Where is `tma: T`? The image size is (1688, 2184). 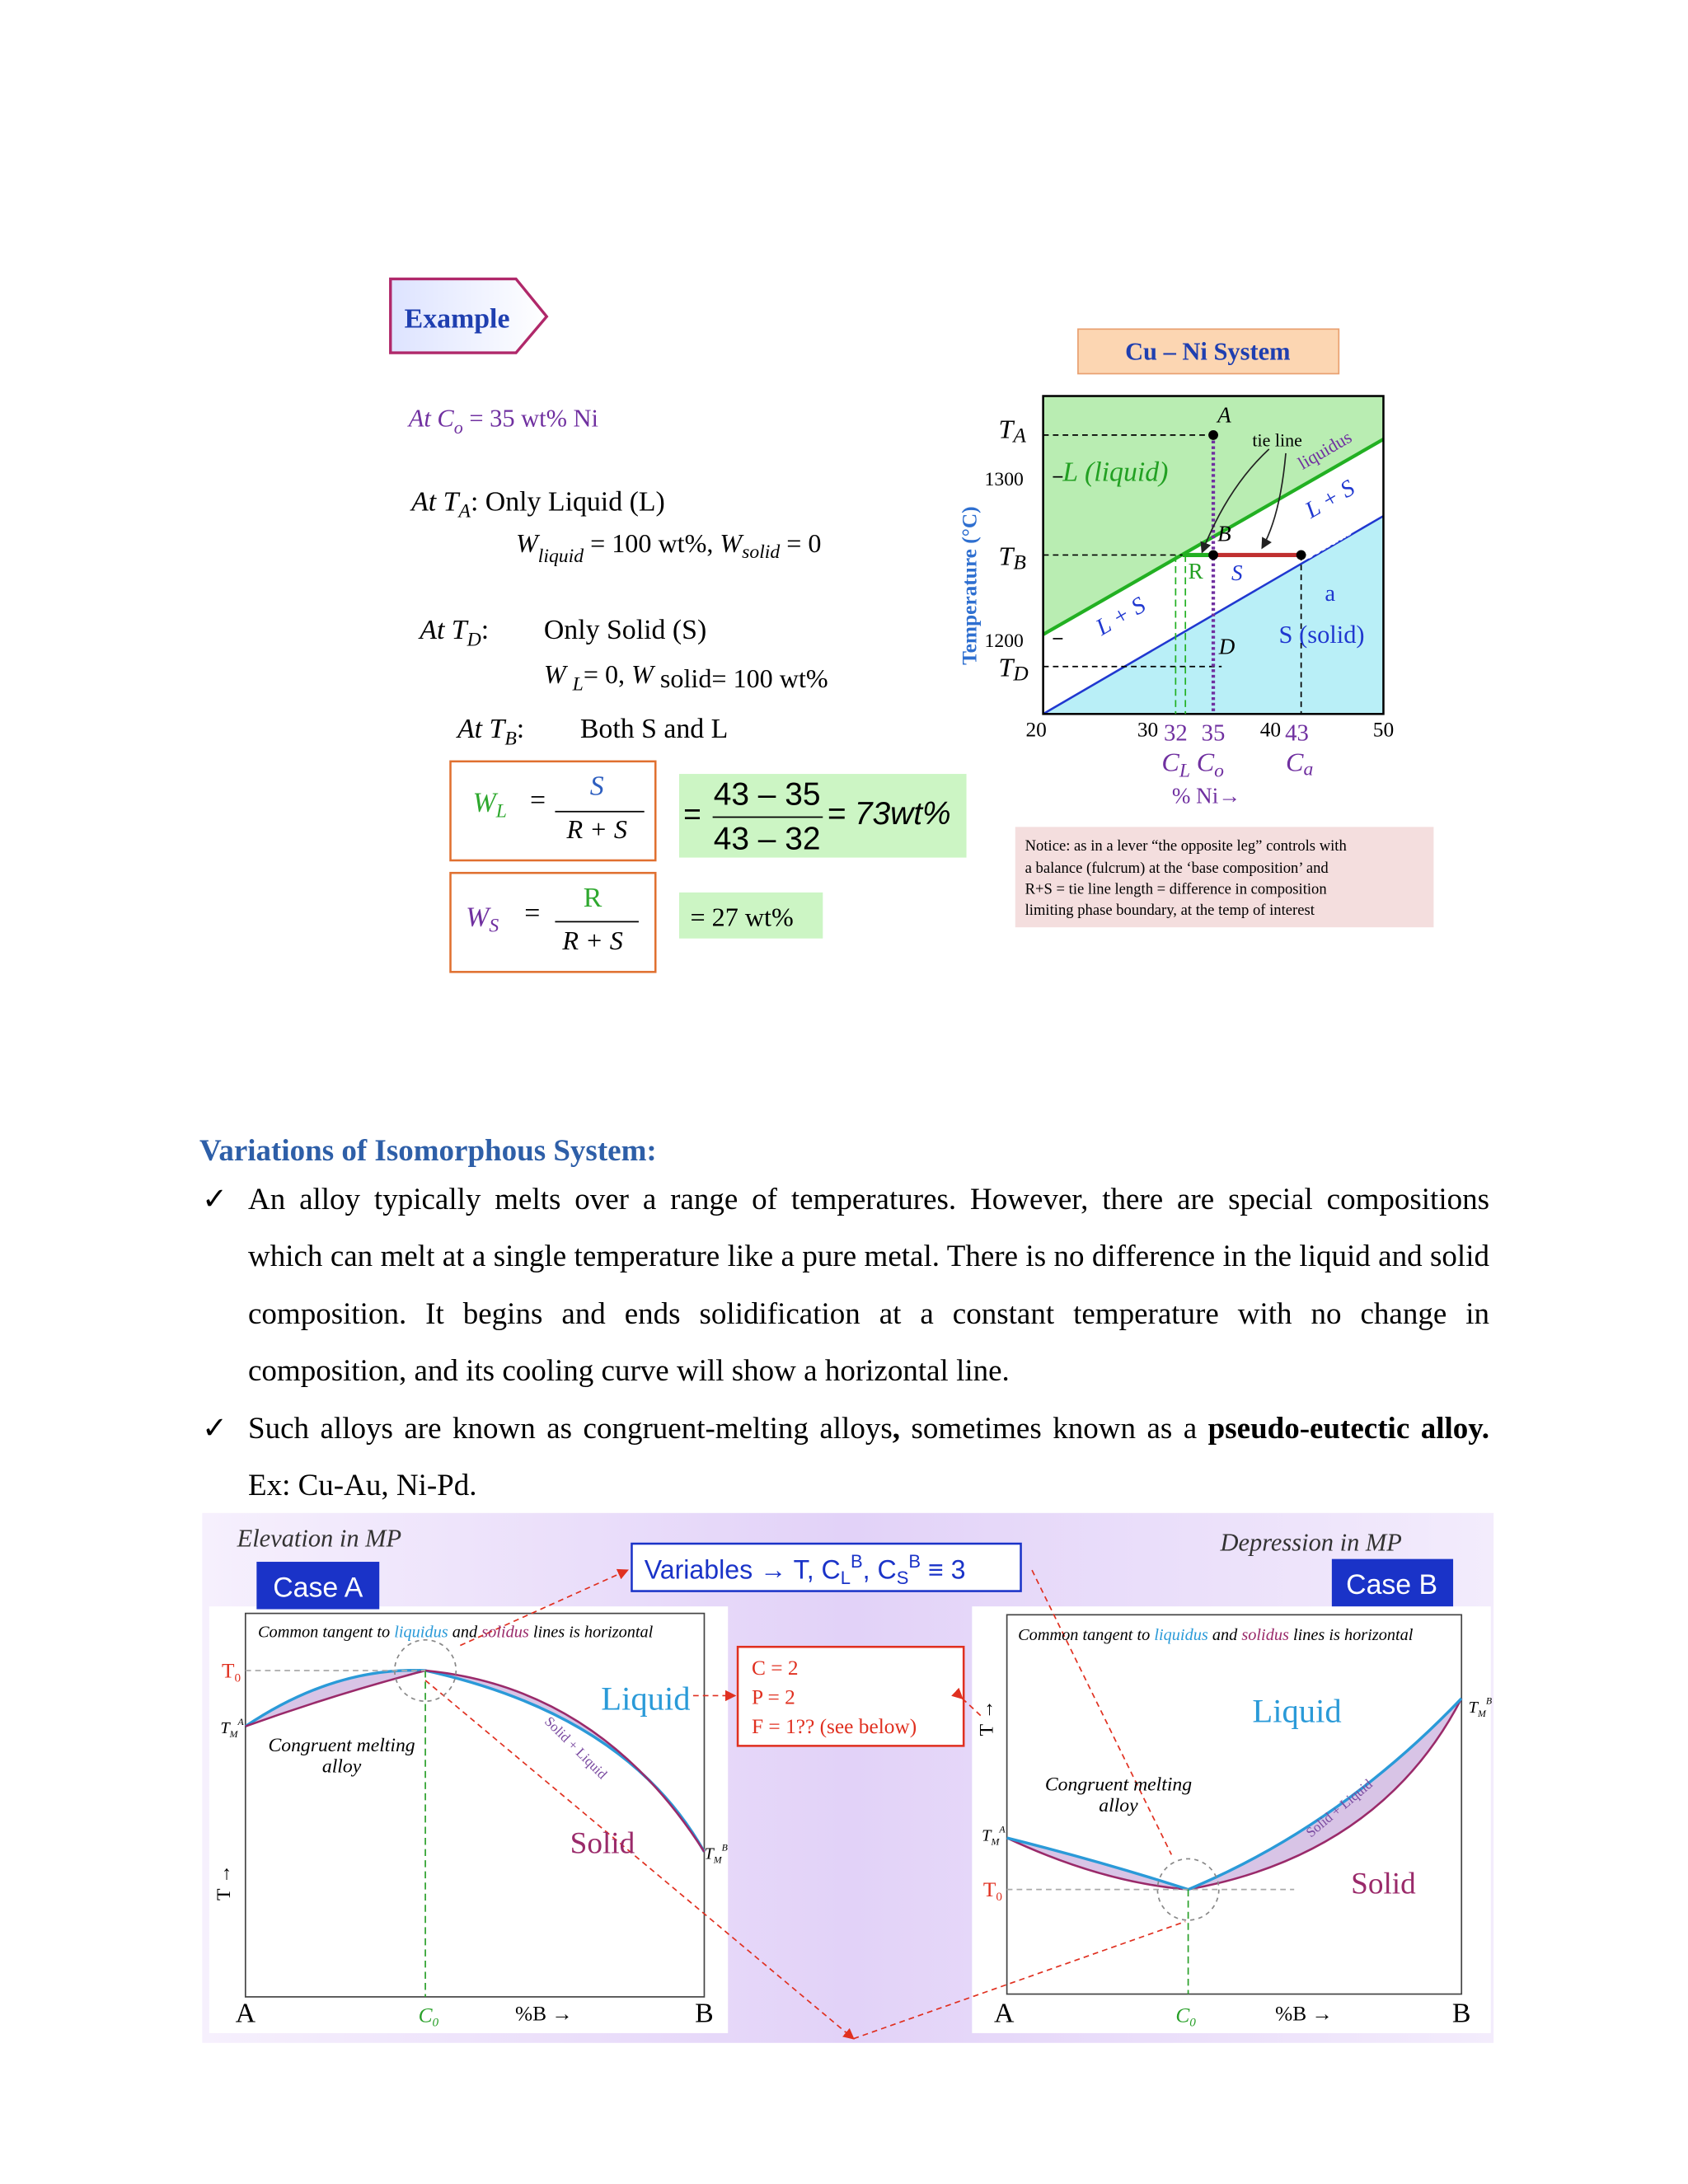
tma: T is located at coordinates (987, 1835).